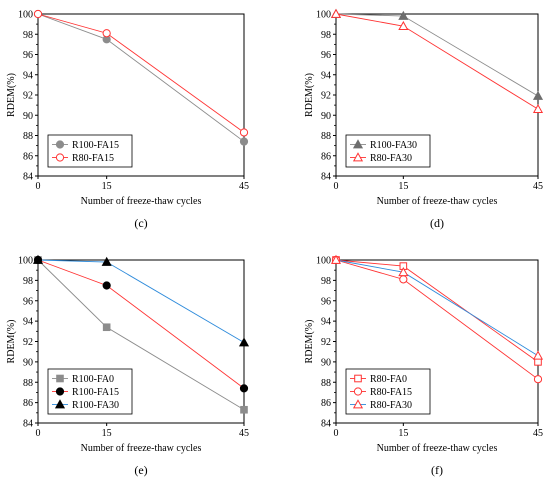 The height and width of the screenshot is (491, 550). What do you see at coordinates (437, 470) in the screenshot?
I see `panel-caption: (f)` at bounding box center [437, 470].